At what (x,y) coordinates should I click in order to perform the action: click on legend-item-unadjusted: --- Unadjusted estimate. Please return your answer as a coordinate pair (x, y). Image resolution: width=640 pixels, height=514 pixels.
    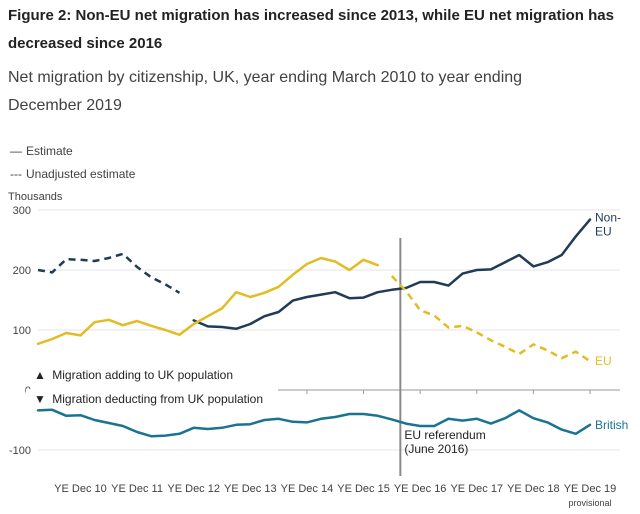
    Looking at the image, I should click on (72, 174).